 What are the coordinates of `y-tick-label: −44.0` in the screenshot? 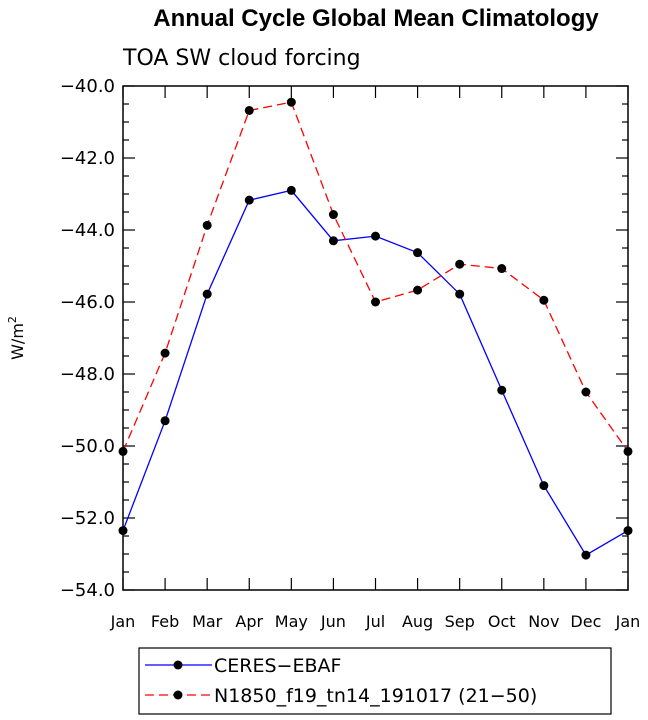 It's located at (87, 230).